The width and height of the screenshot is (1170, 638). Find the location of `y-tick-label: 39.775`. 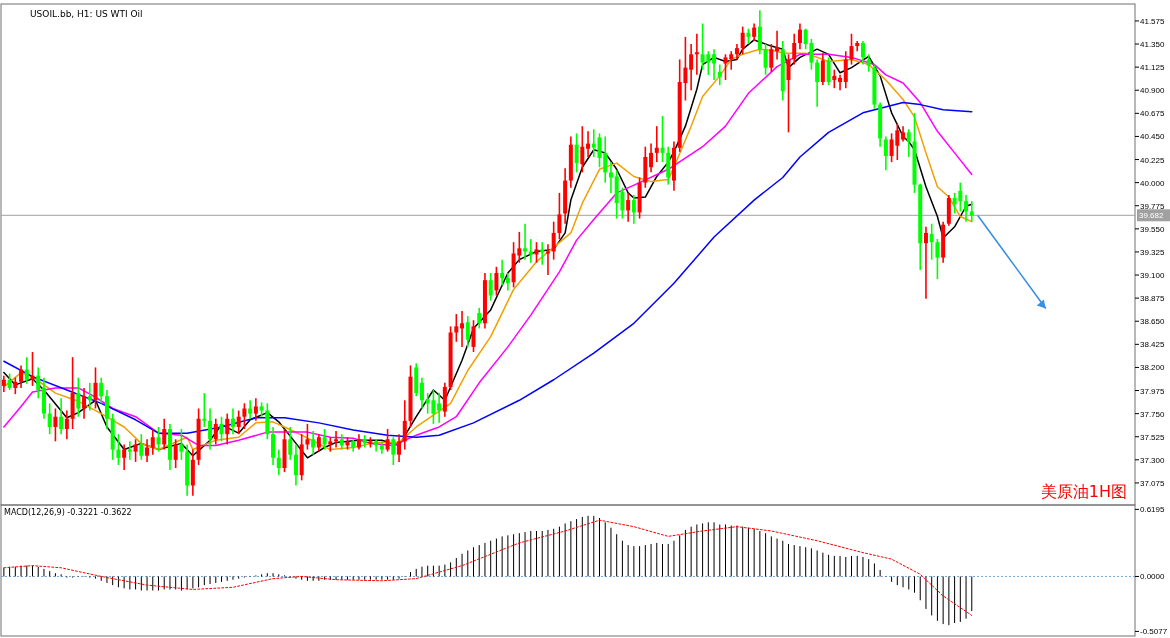

y-tick-label: 39.775 is located at coordinates (1153, 206).